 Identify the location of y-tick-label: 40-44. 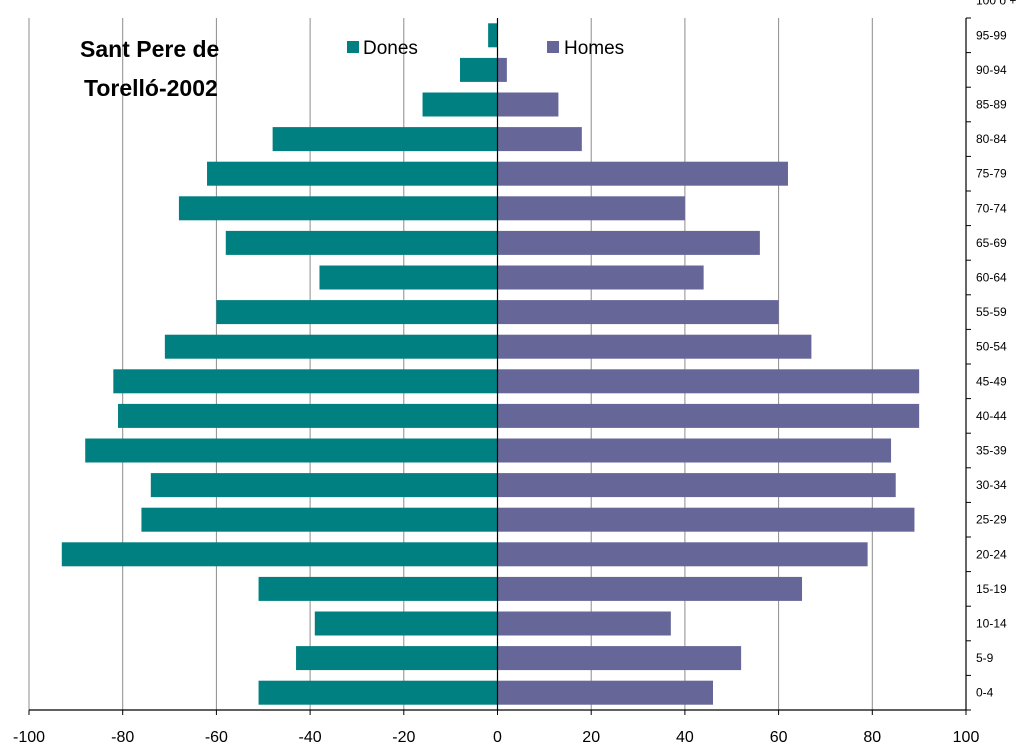
(991, 416).